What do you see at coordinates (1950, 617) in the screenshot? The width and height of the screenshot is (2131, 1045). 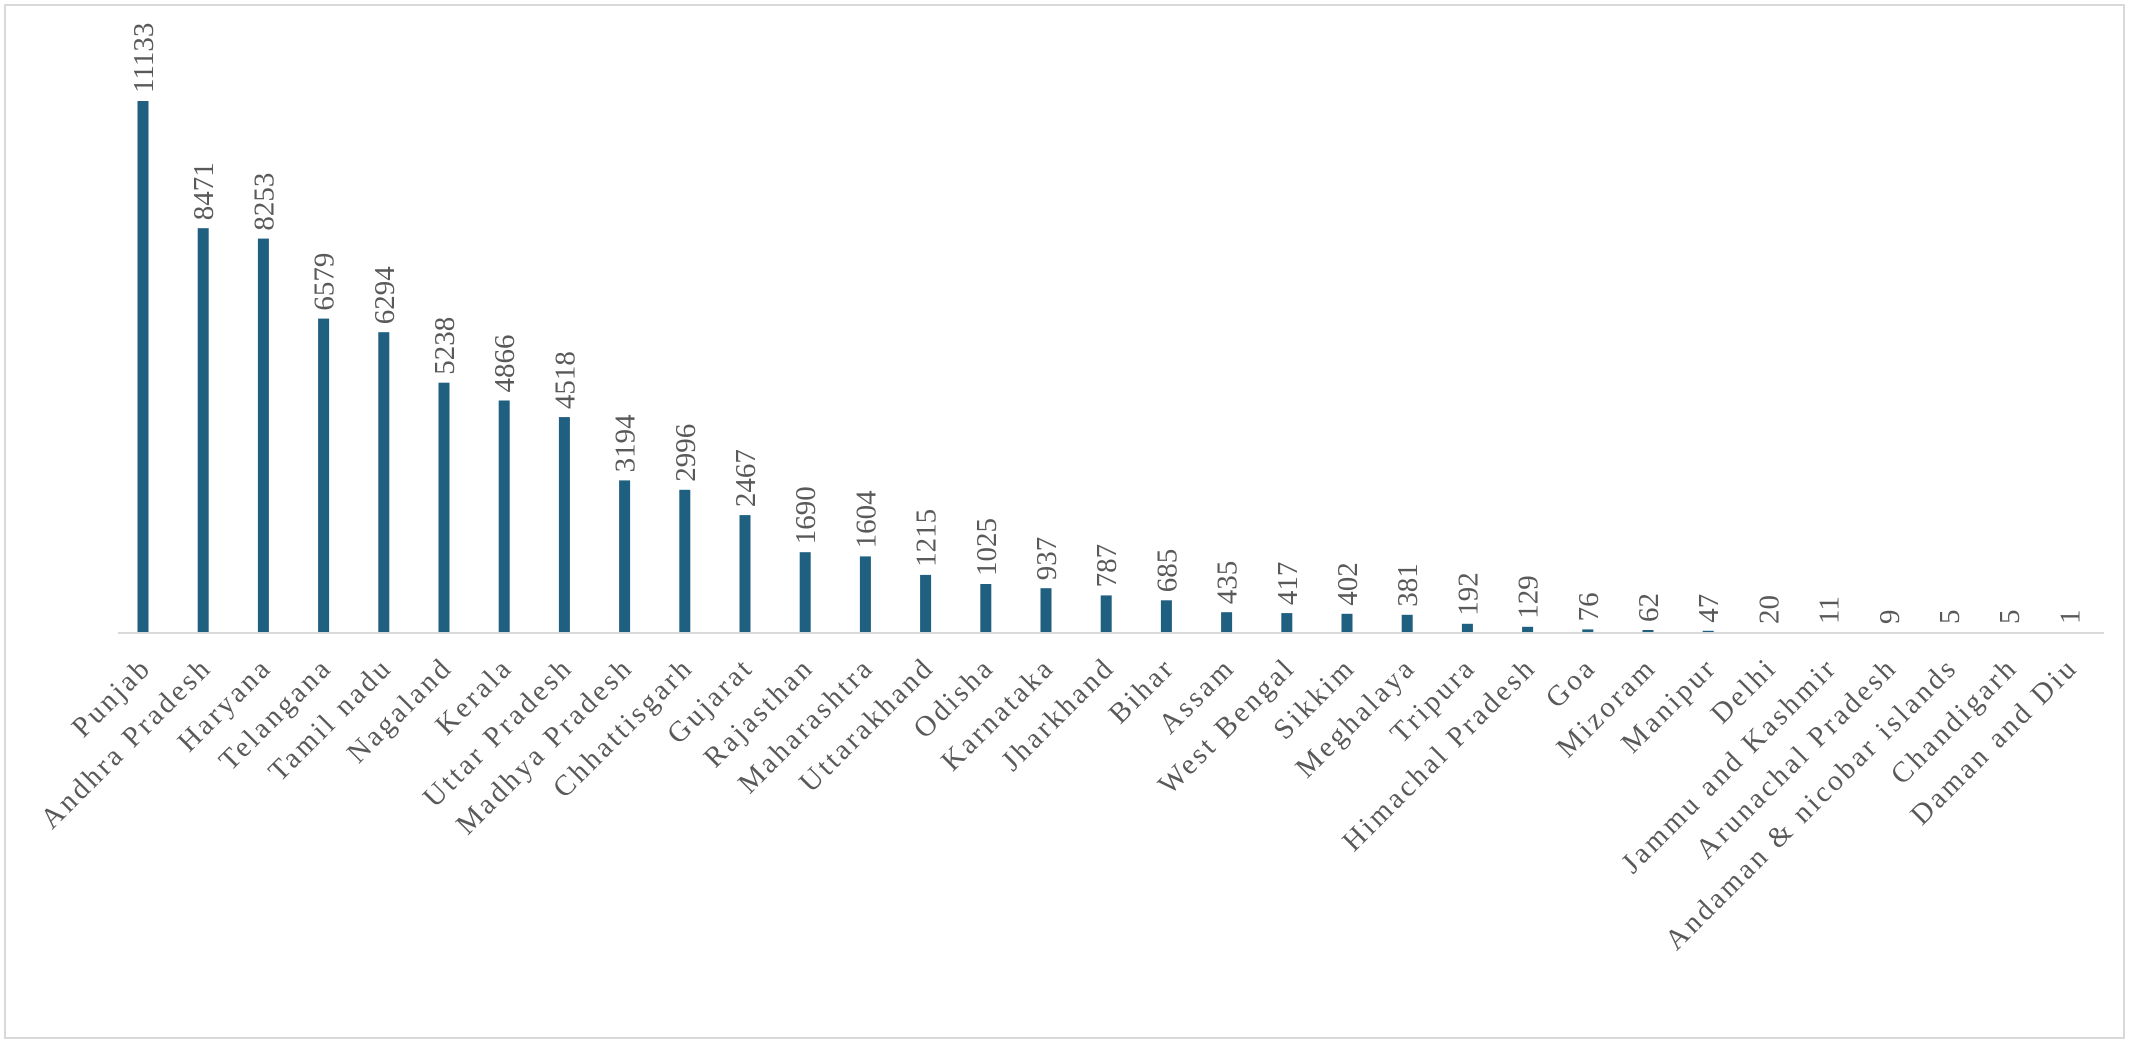 I see `value-label-andaman-nicobar-islands: 5` at bounding box center [1950, 617].